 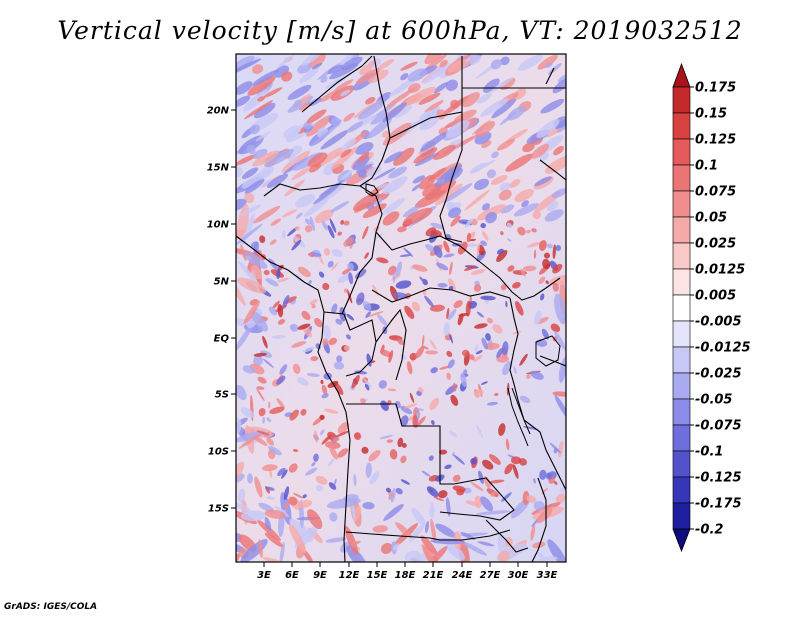 I want to click on lon-label: 18E, so click(x=405, y=575).